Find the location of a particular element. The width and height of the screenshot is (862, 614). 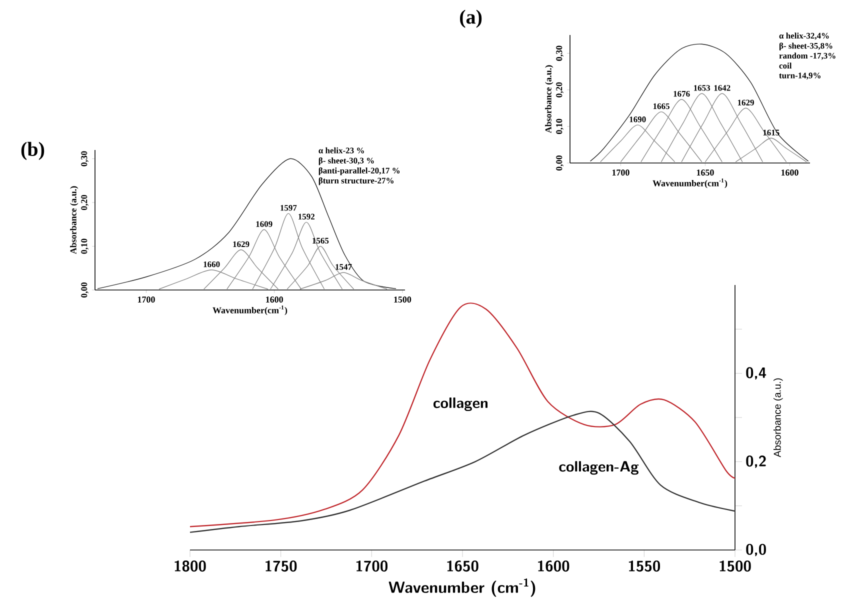

annotation: 1642 is located at coordinates (722, 88).